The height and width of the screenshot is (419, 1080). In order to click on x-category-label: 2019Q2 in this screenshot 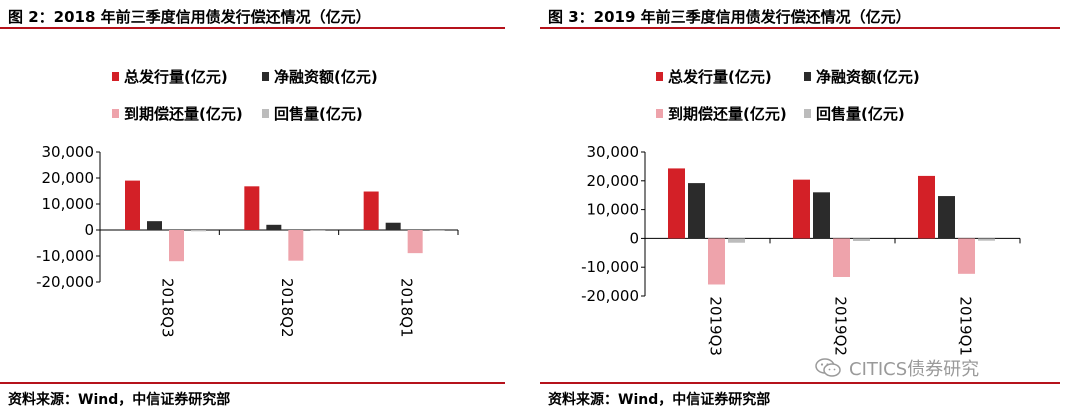, I will do `click(841, 326)`.